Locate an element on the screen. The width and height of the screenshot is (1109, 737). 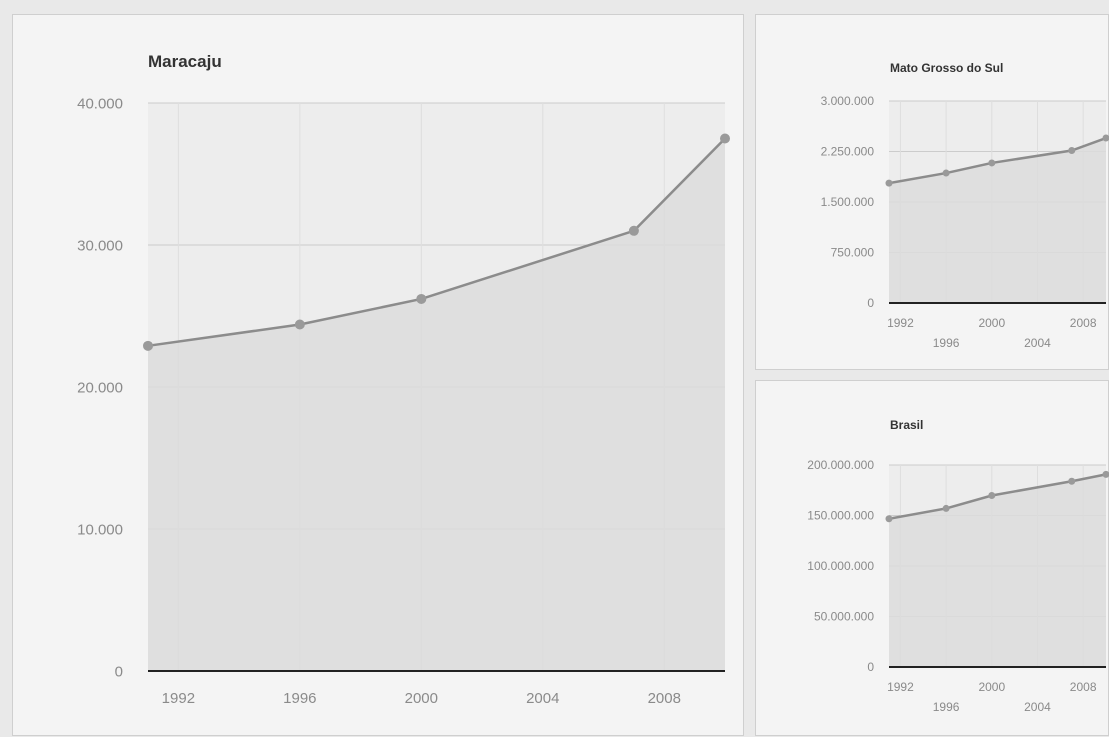
y-tick-label: 40.000 is located at coordinates (100, 103).